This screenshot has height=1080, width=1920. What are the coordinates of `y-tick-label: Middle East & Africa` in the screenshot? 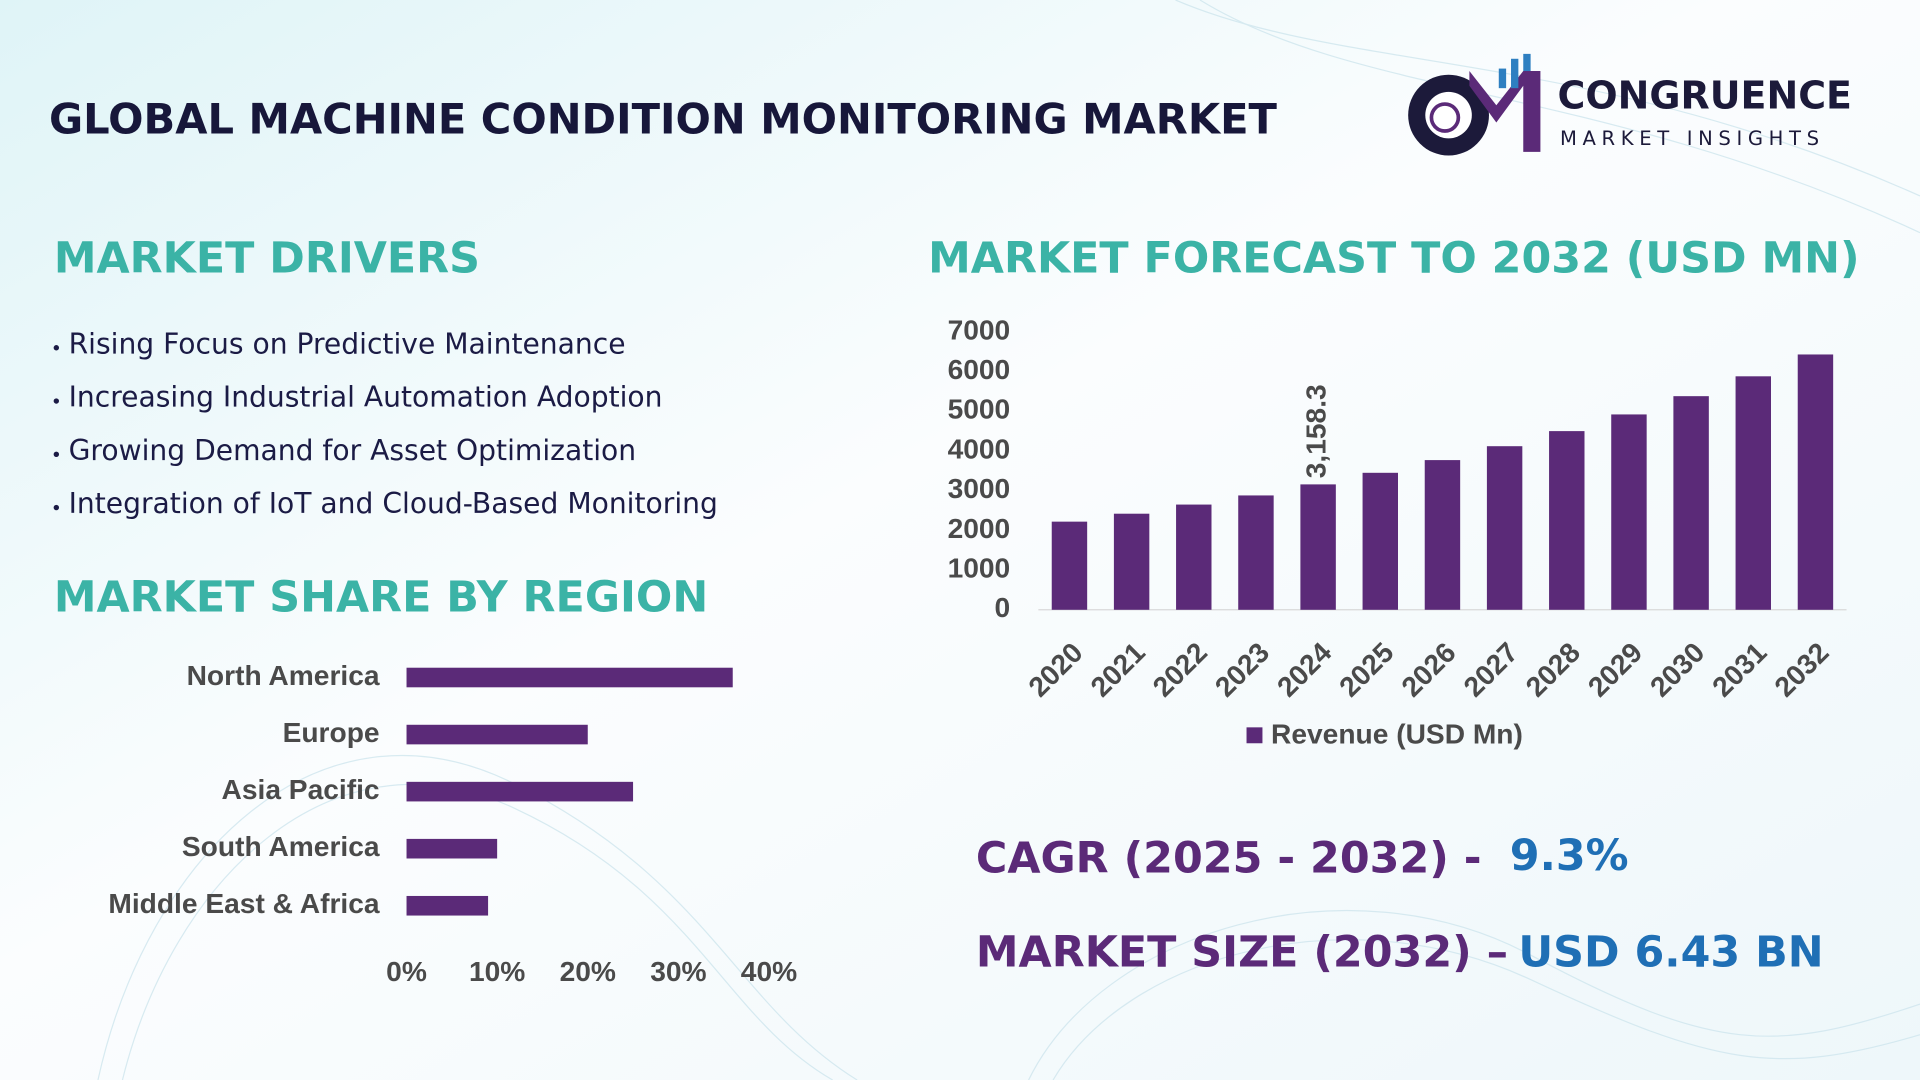 It's located at (244, 903).